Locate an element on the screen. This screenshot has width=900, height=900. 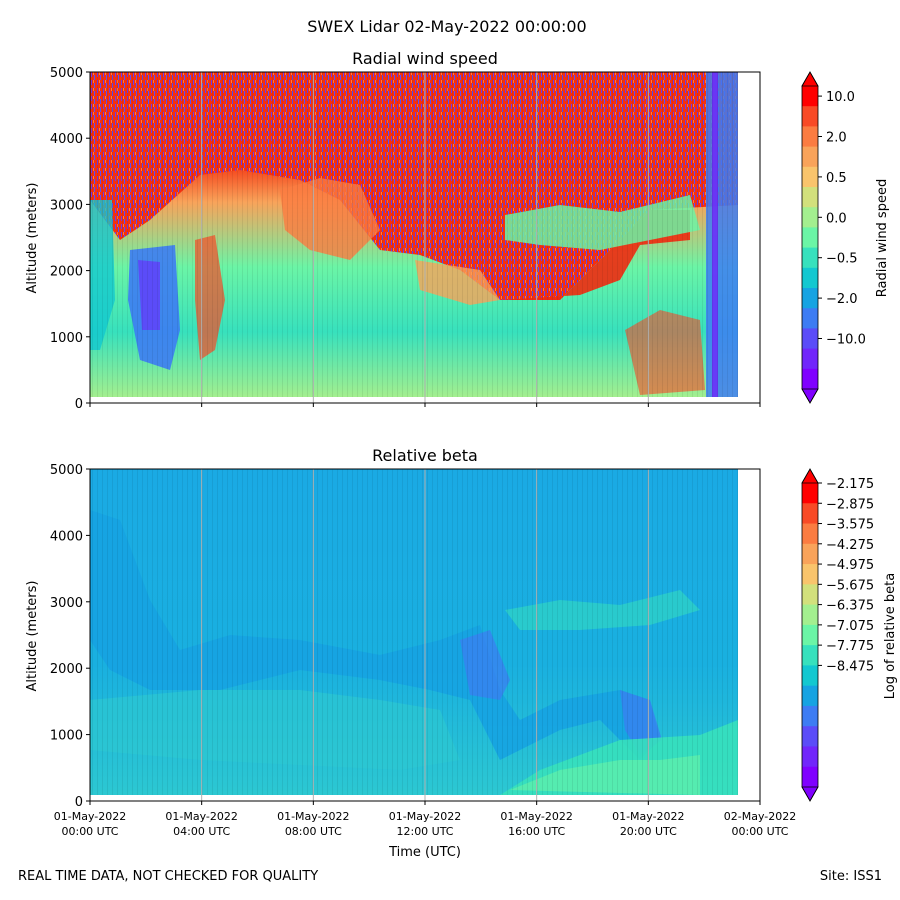
x-tick-label-time: 08:00 UTC is located at coordinates (313, 831).